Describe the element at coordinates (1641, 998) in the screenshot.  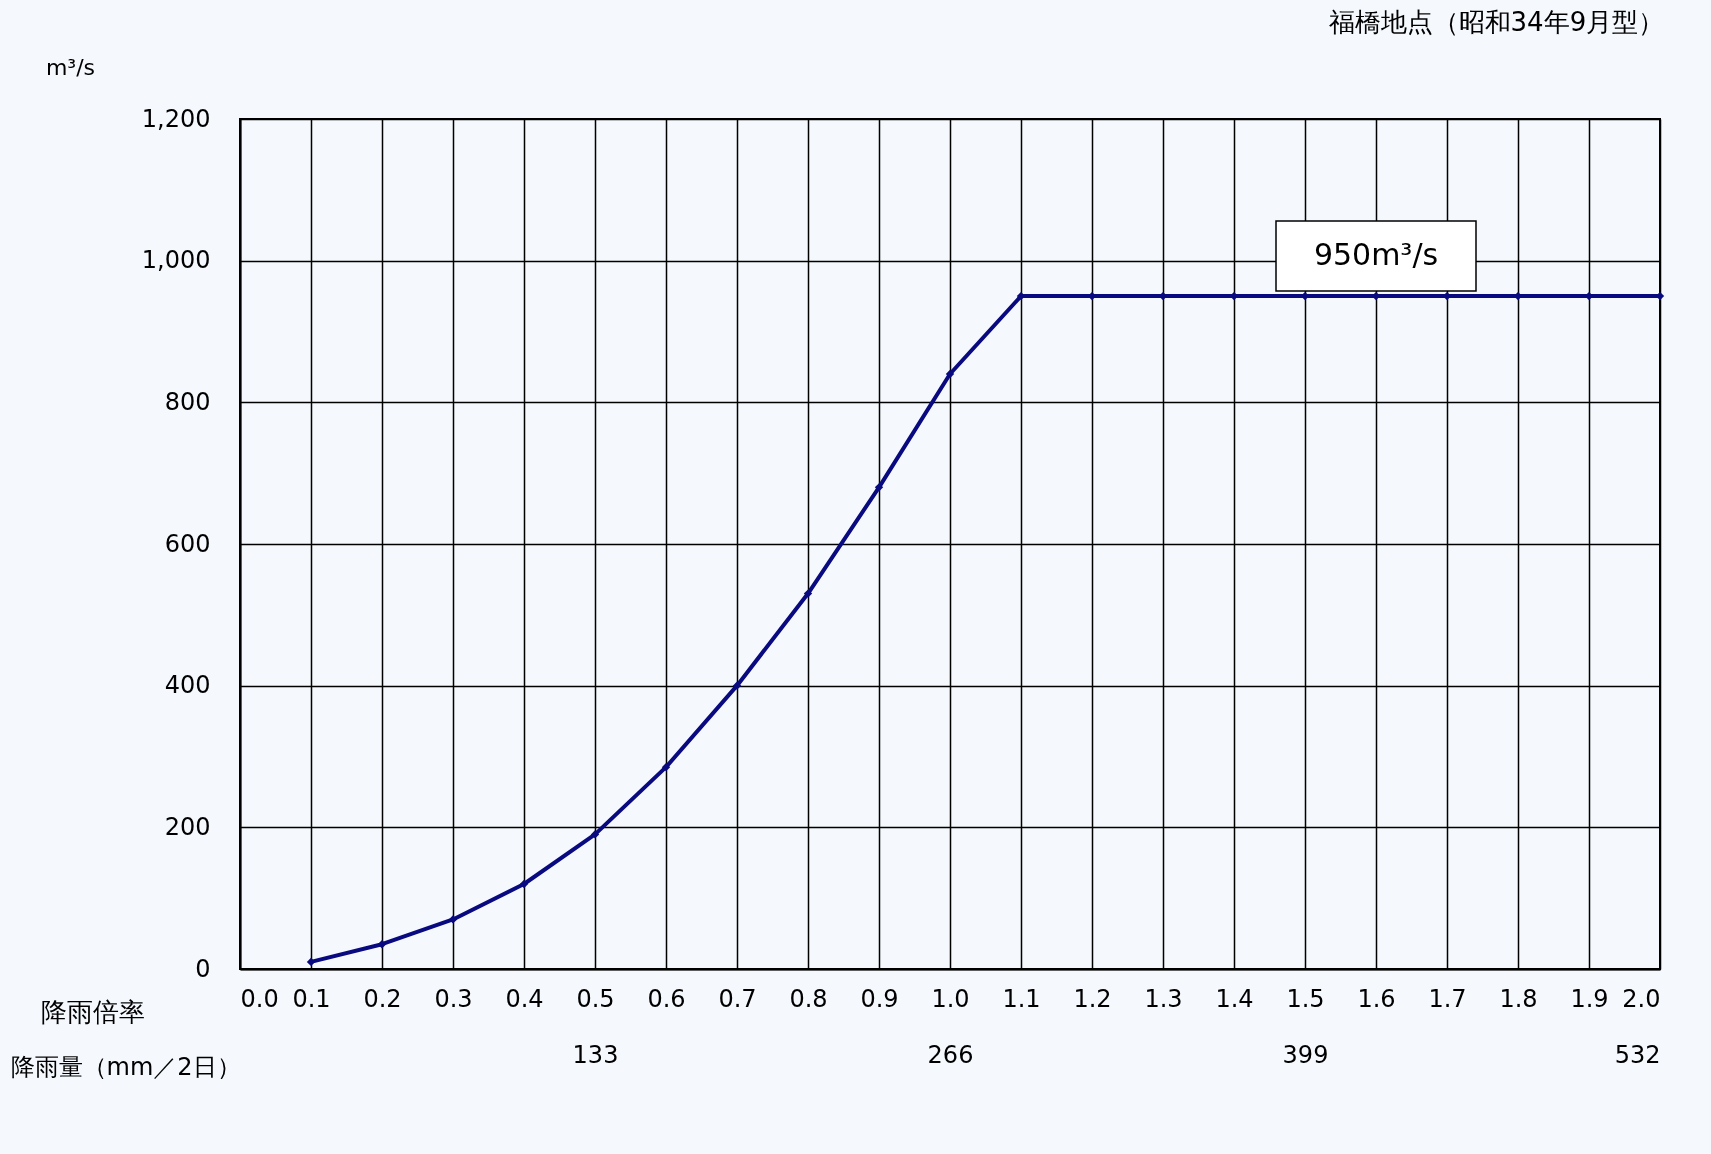
I see `x-tick-label: 2.0` at that location.